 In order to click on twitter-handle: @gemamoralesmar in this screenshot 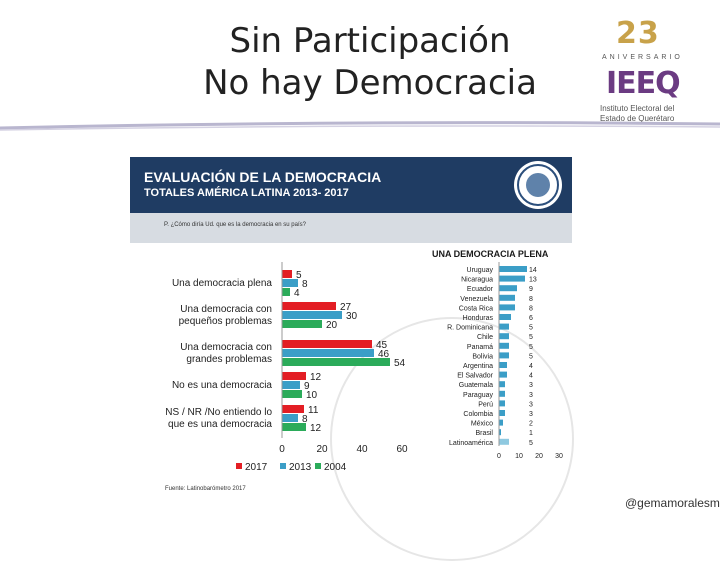, I will do `click(672, 503)`.